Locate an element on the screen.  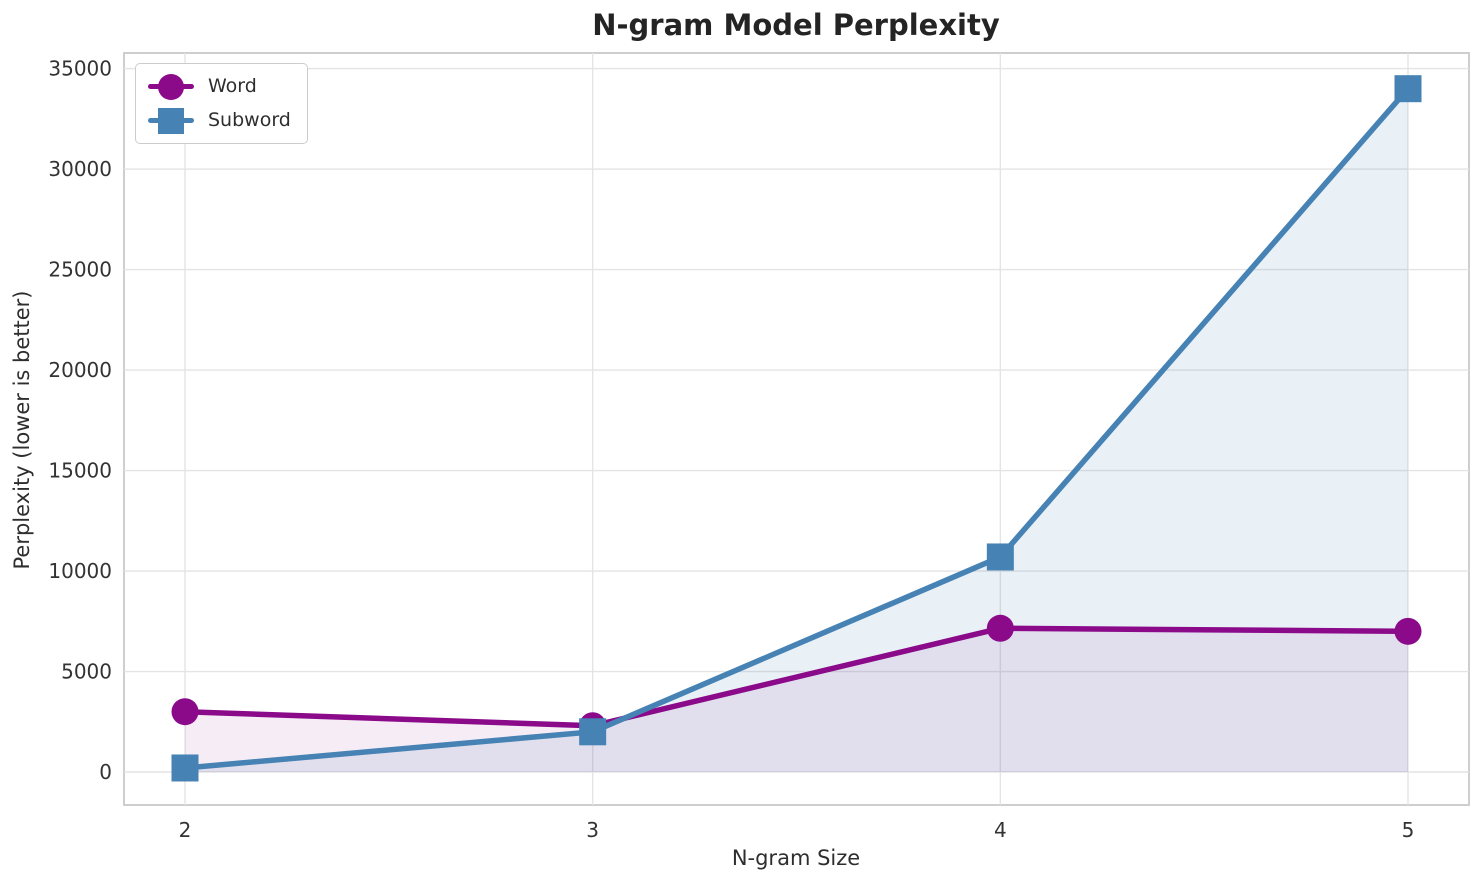
y-tick-label: 5000 is located at coordinates (86, 672).